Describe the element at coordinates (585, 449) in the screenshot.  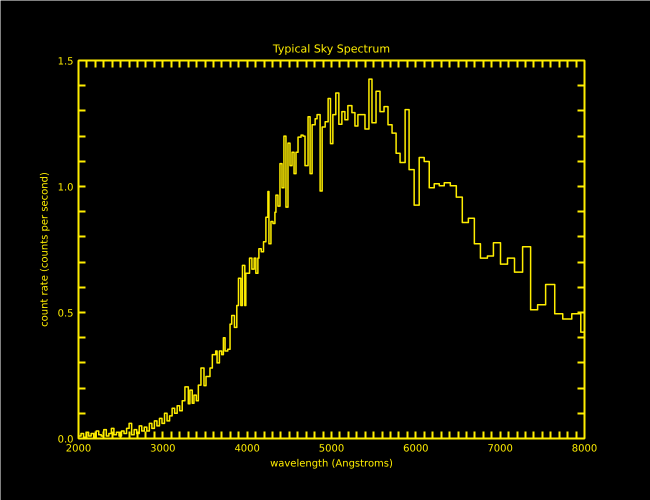
I see `x-tick-label: 8000` at that location.